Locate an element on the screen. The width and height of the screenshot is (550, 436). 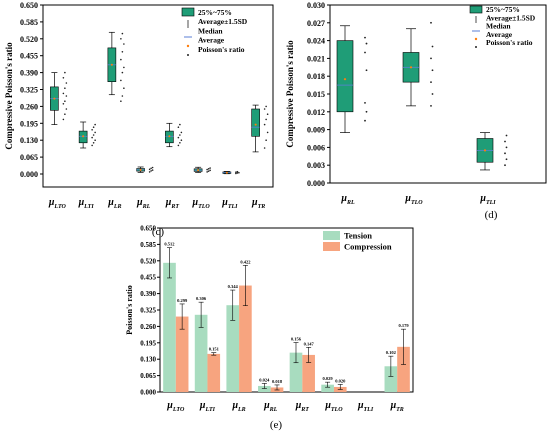
y-tick-label: 0.455 is located at coordinates (148, 278).